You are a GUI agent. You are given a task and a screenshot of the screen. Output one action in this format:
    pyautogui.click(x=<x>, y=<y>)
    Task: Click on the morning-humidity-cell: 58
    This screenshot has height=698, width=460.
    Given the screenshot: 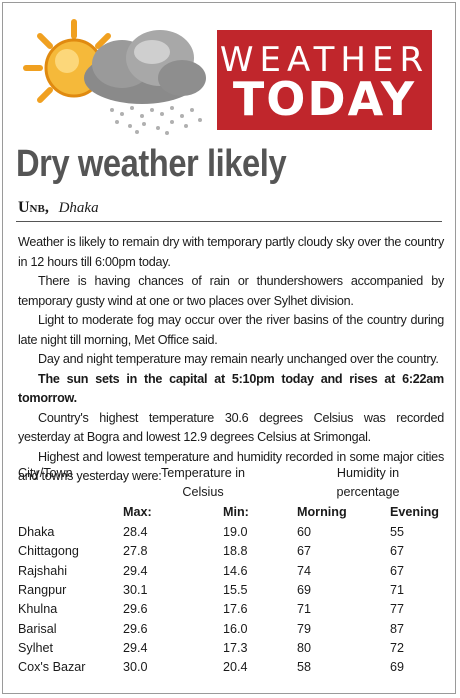 What is the action you would take?
    pyautogui.click(x=304, y=667)
    